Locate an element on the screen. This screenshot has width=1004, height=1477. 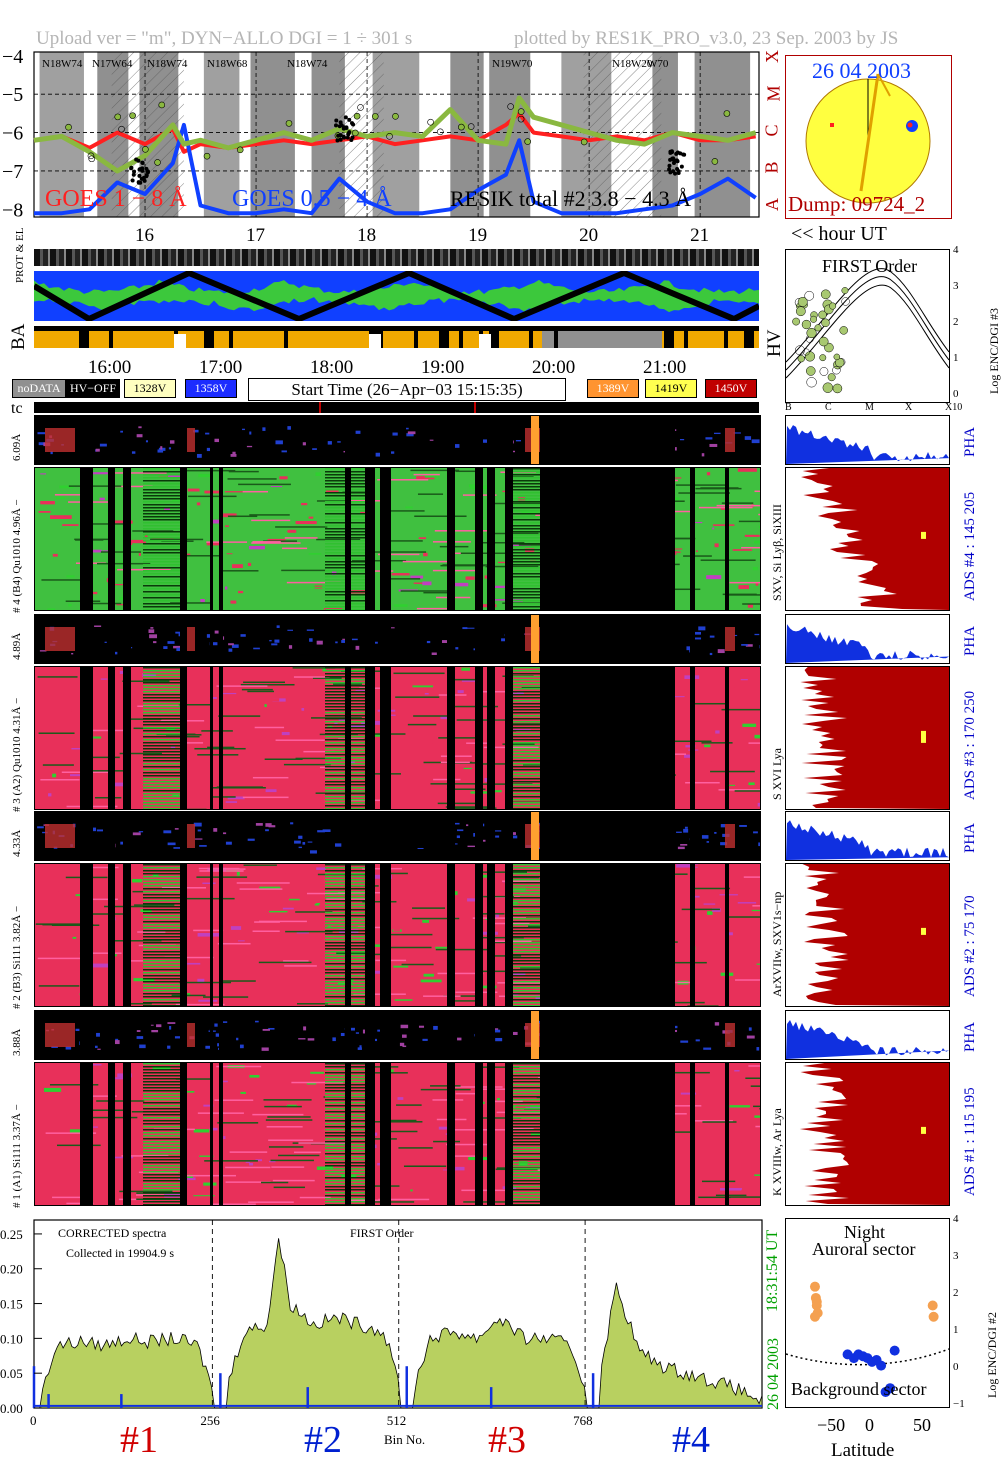
first-order-panel: FIRST Order is located at coordinates (867, 326).